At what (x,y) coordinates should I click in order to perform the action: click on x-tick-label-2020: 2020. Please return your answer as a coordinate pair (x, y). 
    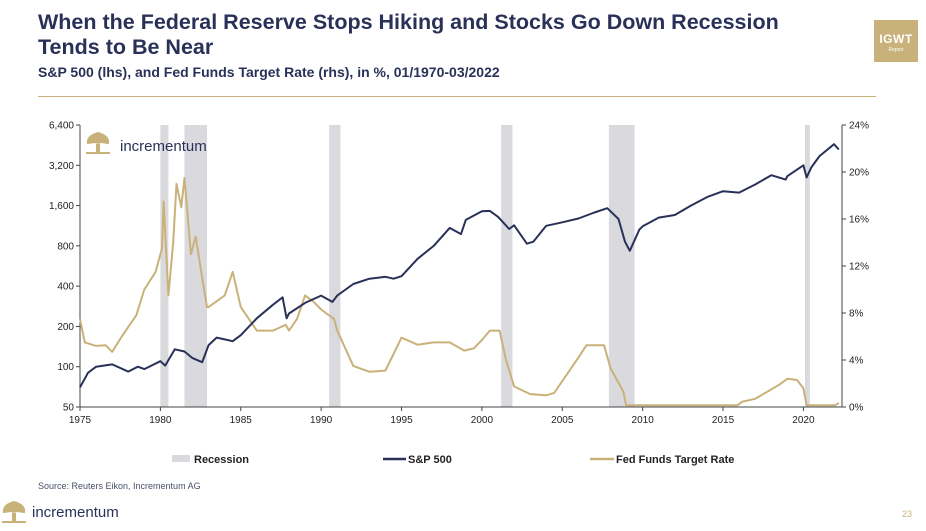
    Looking at the image, I should click on (803, 420).